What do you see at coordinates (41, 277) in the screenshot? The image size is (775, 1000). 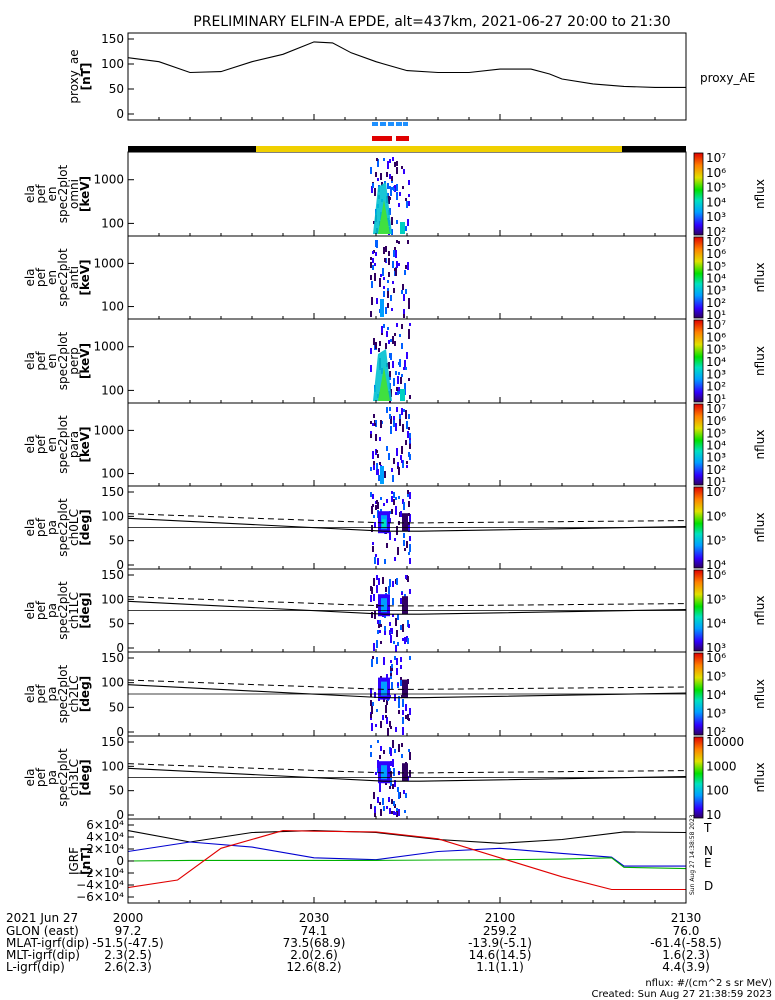 I see `ylabel-anti-1: pef` at bounding box center [41, 277].